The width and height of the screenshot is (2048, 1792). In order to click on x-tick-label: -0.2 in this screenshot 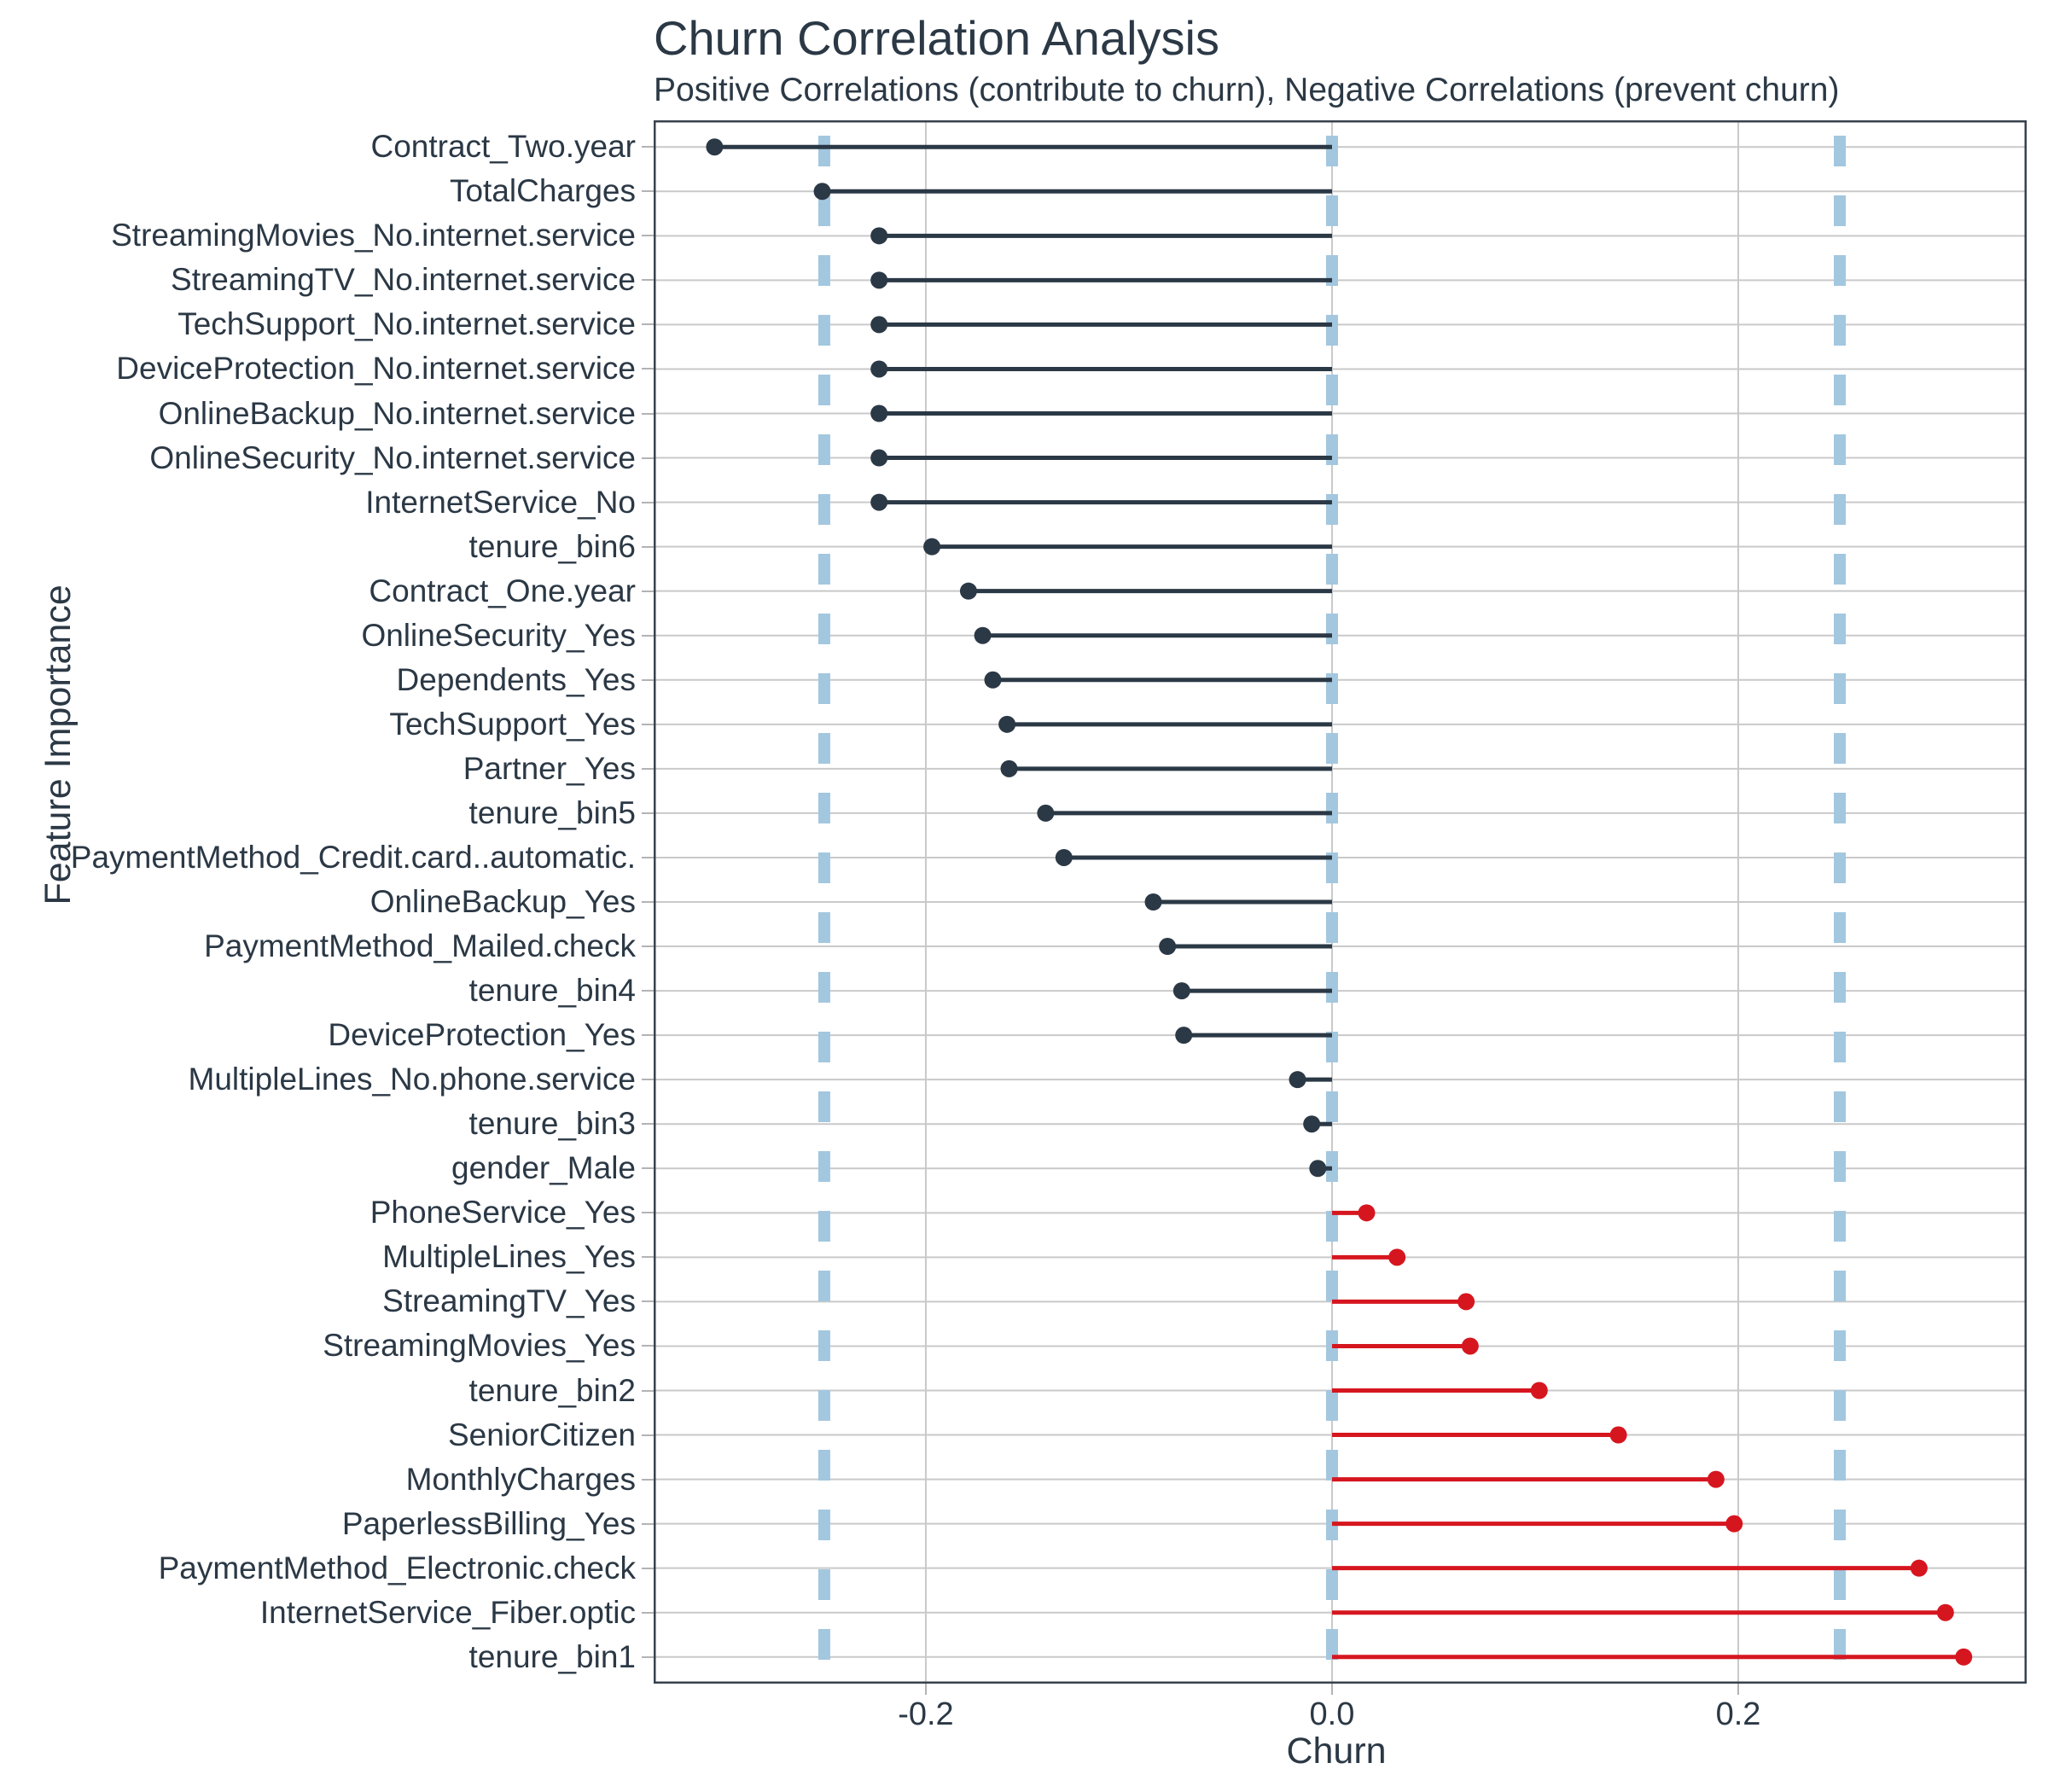, I will do `click(926, 1714)`.